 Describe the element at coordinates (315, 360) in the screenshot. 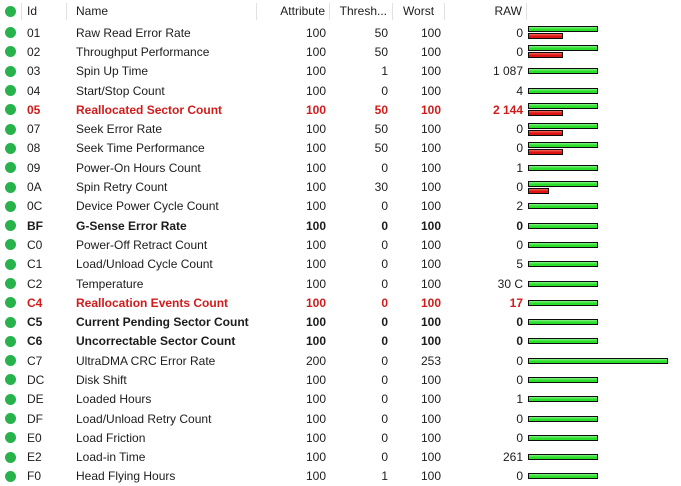

I see `row-attribute: 200` at that location.